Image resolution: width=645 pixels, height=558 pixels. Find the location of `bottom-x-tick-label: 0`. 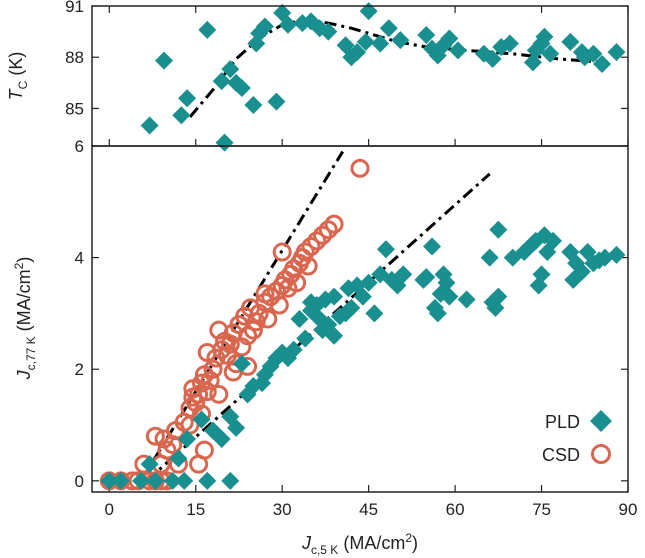

bottom-x-tick-label: 0 is located at coordinates (109, 509).